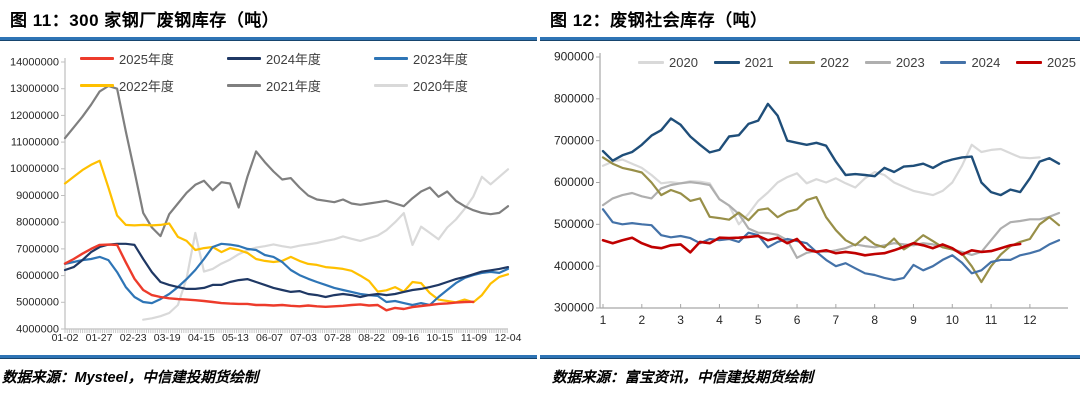 The height and width of the screenshot is (402, 1080). I want to click on series-line-2024, so click(831, 245).